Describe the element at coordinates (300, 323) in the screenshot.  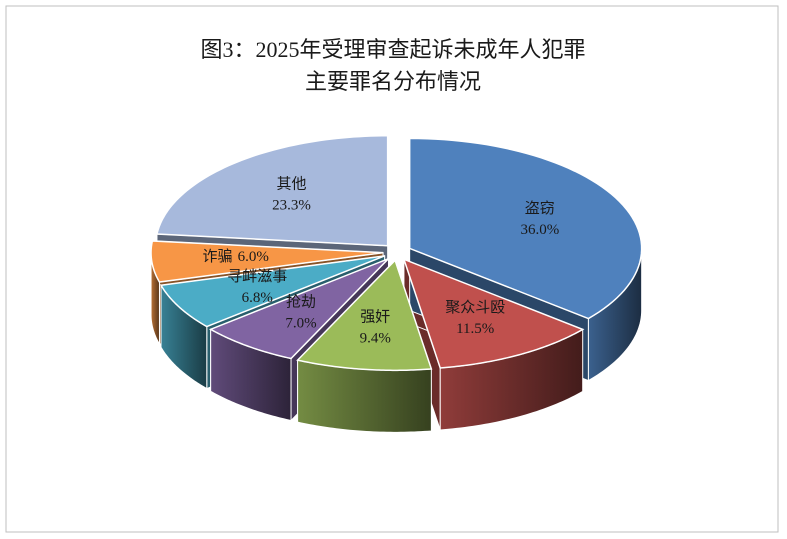
I see `value-label: 7.0%` at that location.